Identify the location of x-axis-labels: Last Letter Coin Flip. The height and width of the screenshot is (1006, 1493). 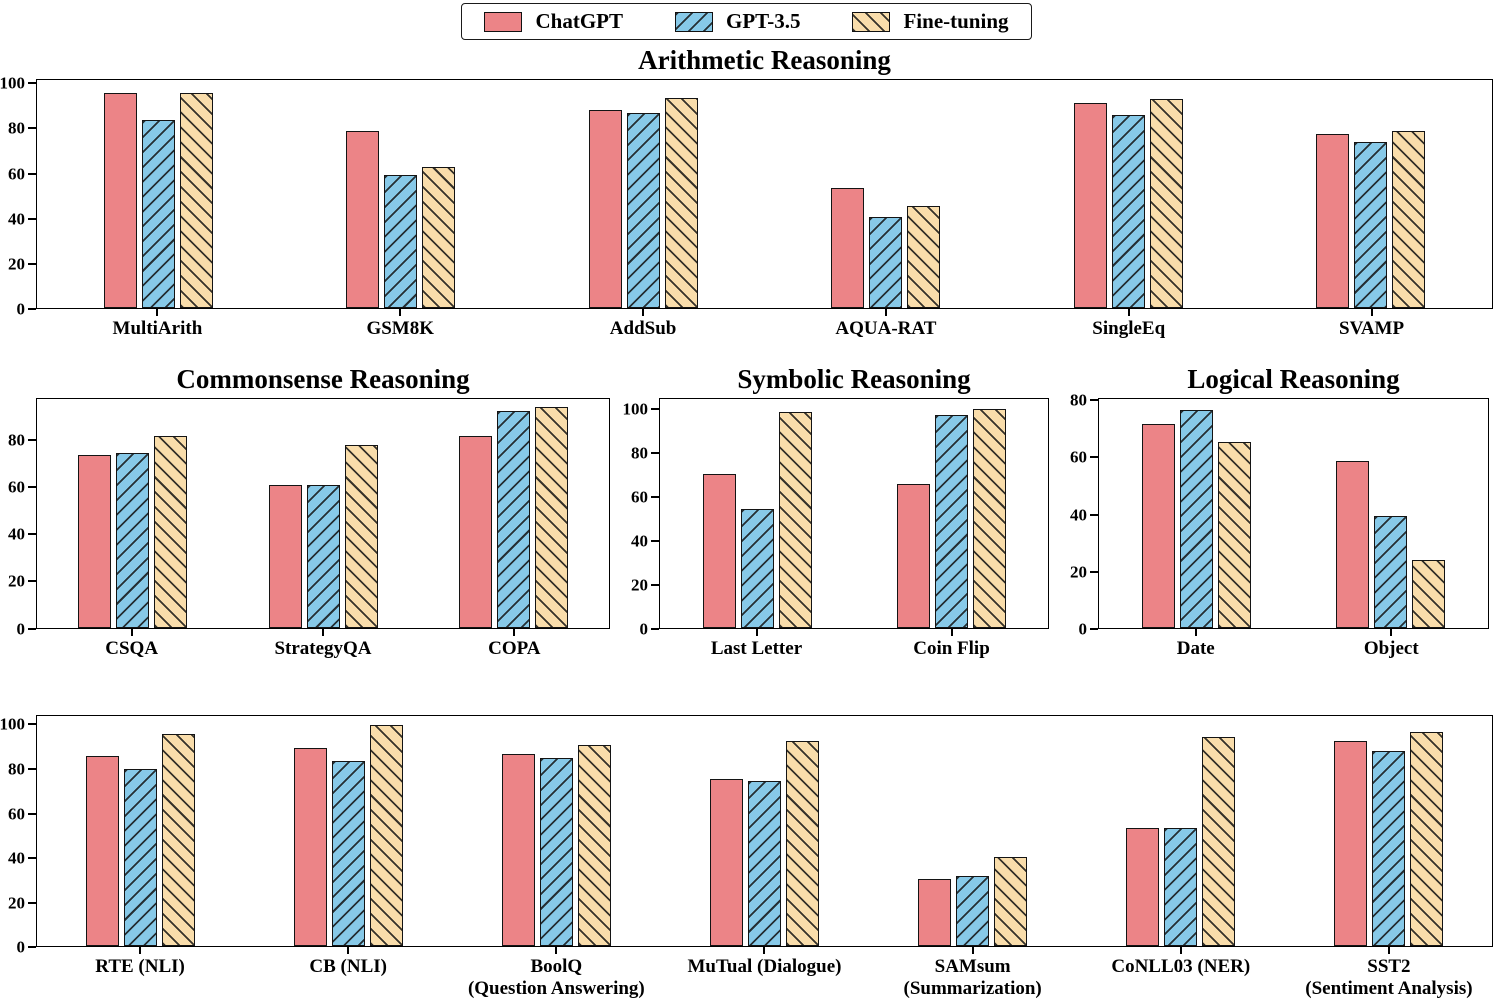
(854, 644).